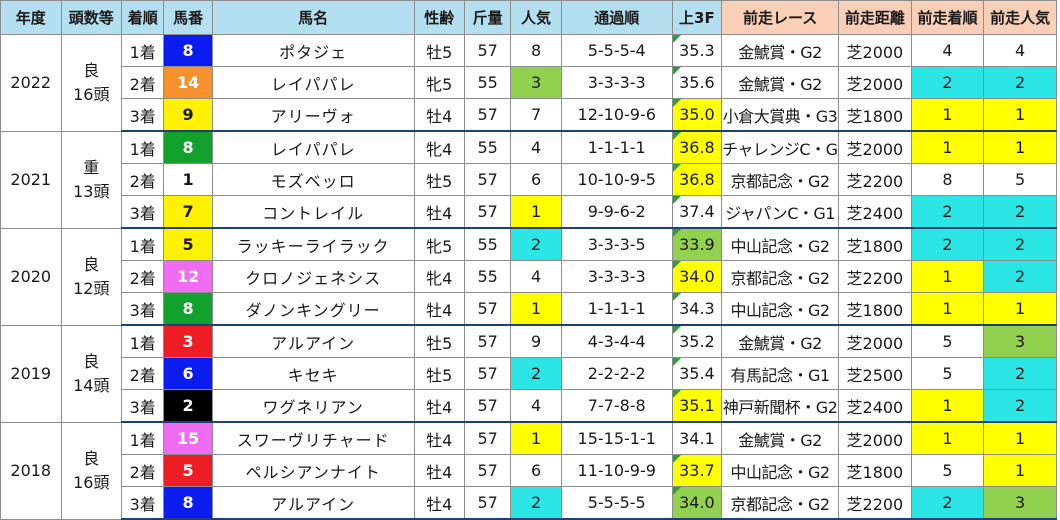 This screenshot has height=520, width=1060. What do you see at coordinates (31, 179) in the screenshot?
I see `year-cell: 2021` at bounding box center [31, 179].